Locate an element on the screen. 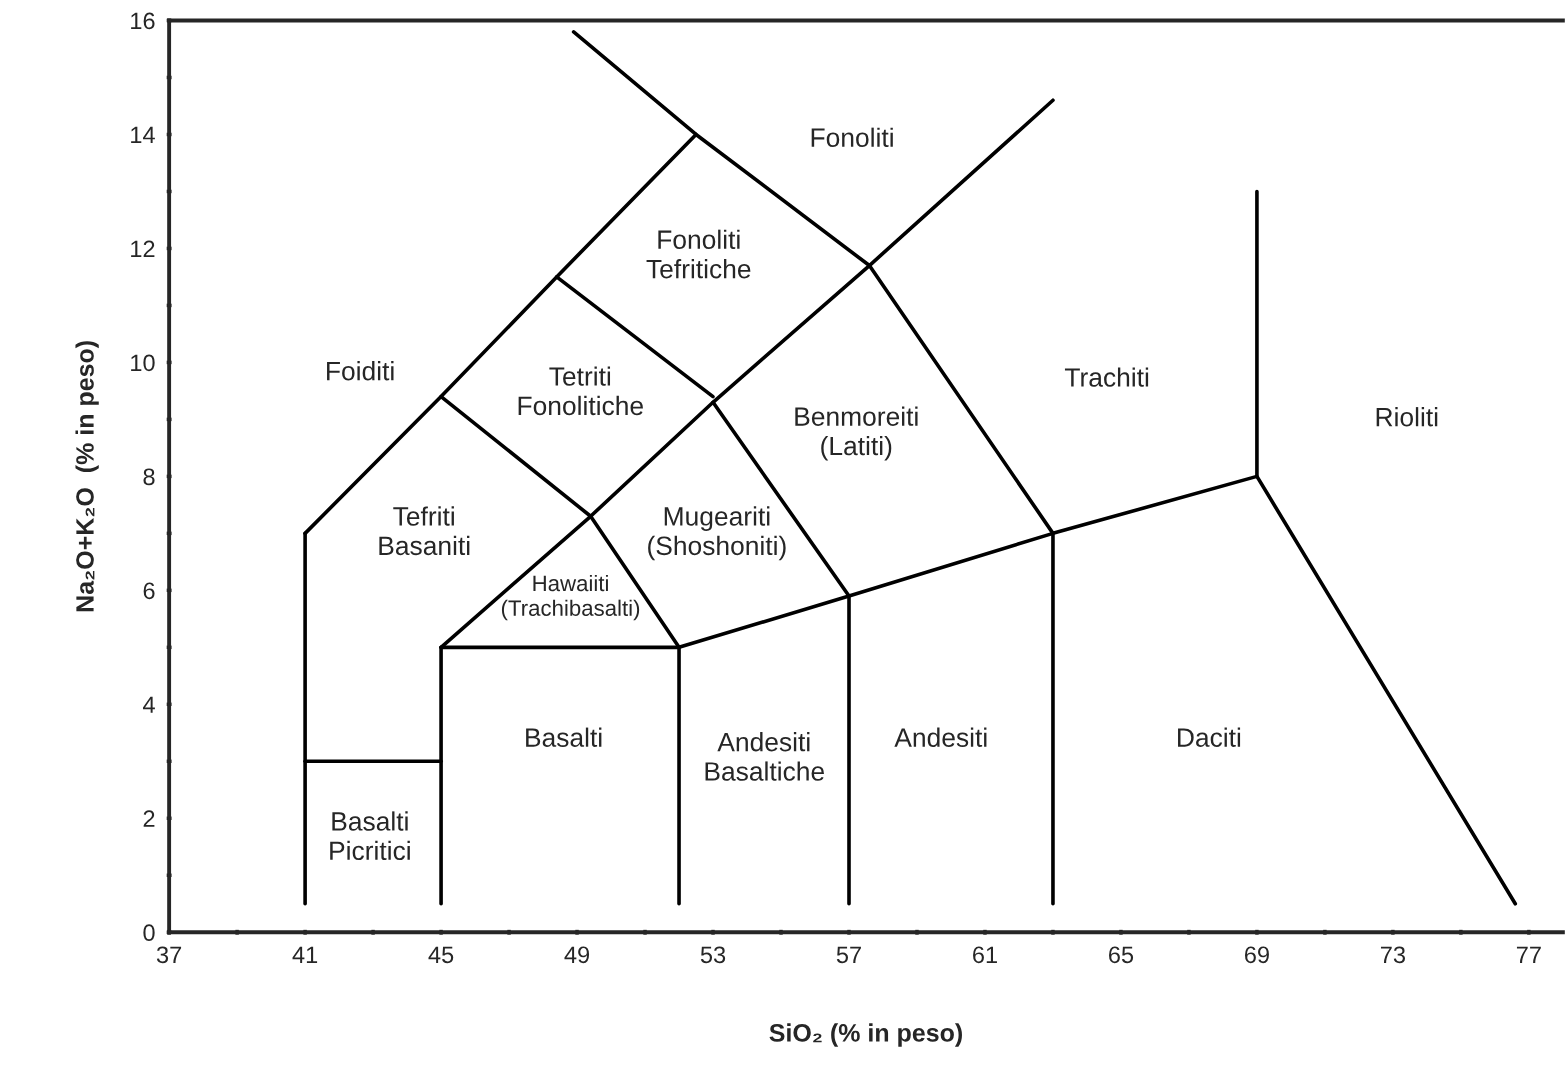  y-tick-label: 6 is located at coordinates (149, 591).